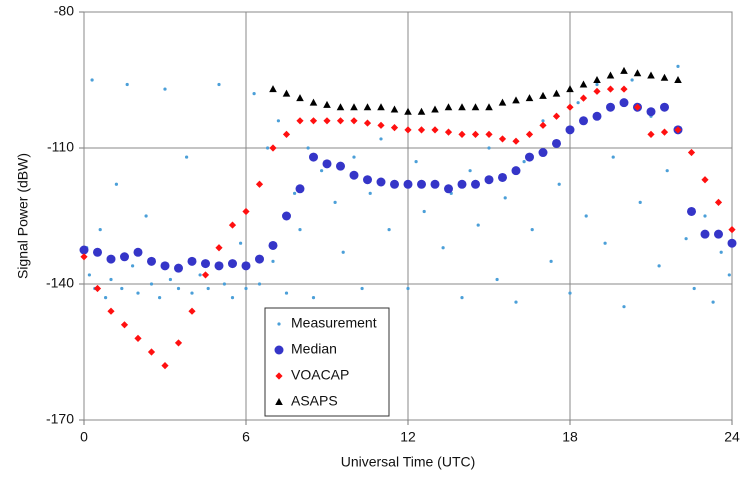  What do you see at coordinates (314, 349) in the screenshot?
I see `legend-label: Median` at bounding box center [314, 349].